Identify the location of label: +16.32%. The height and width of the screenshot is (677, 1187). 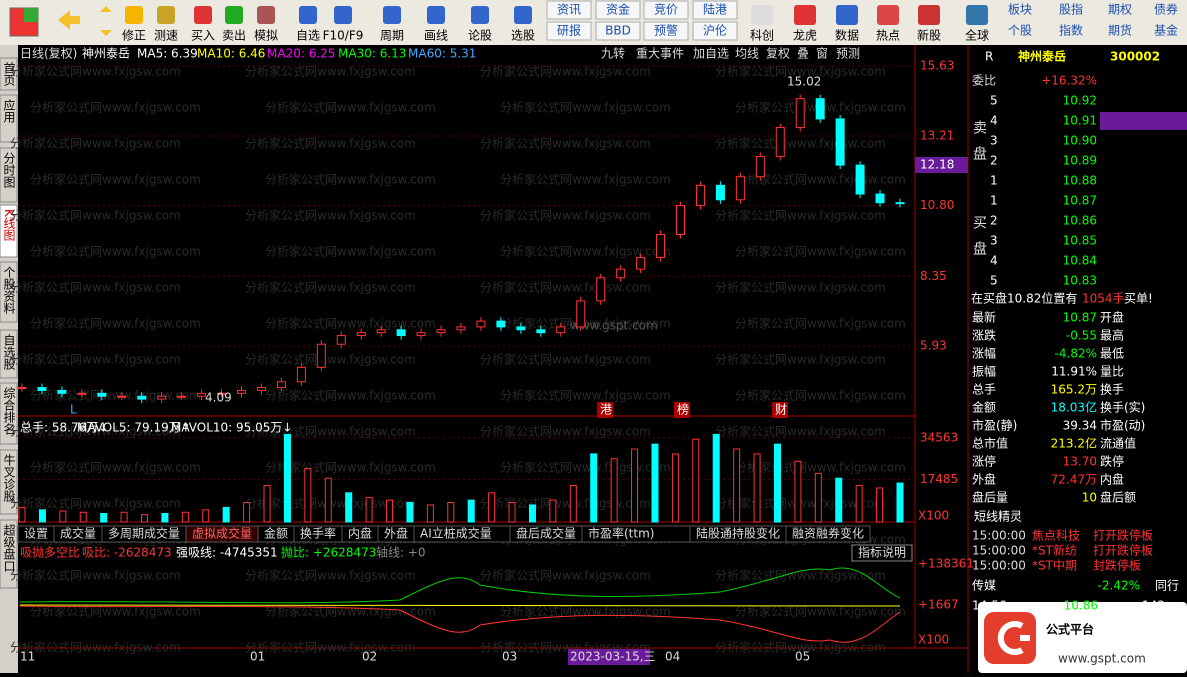
(1069, 81).